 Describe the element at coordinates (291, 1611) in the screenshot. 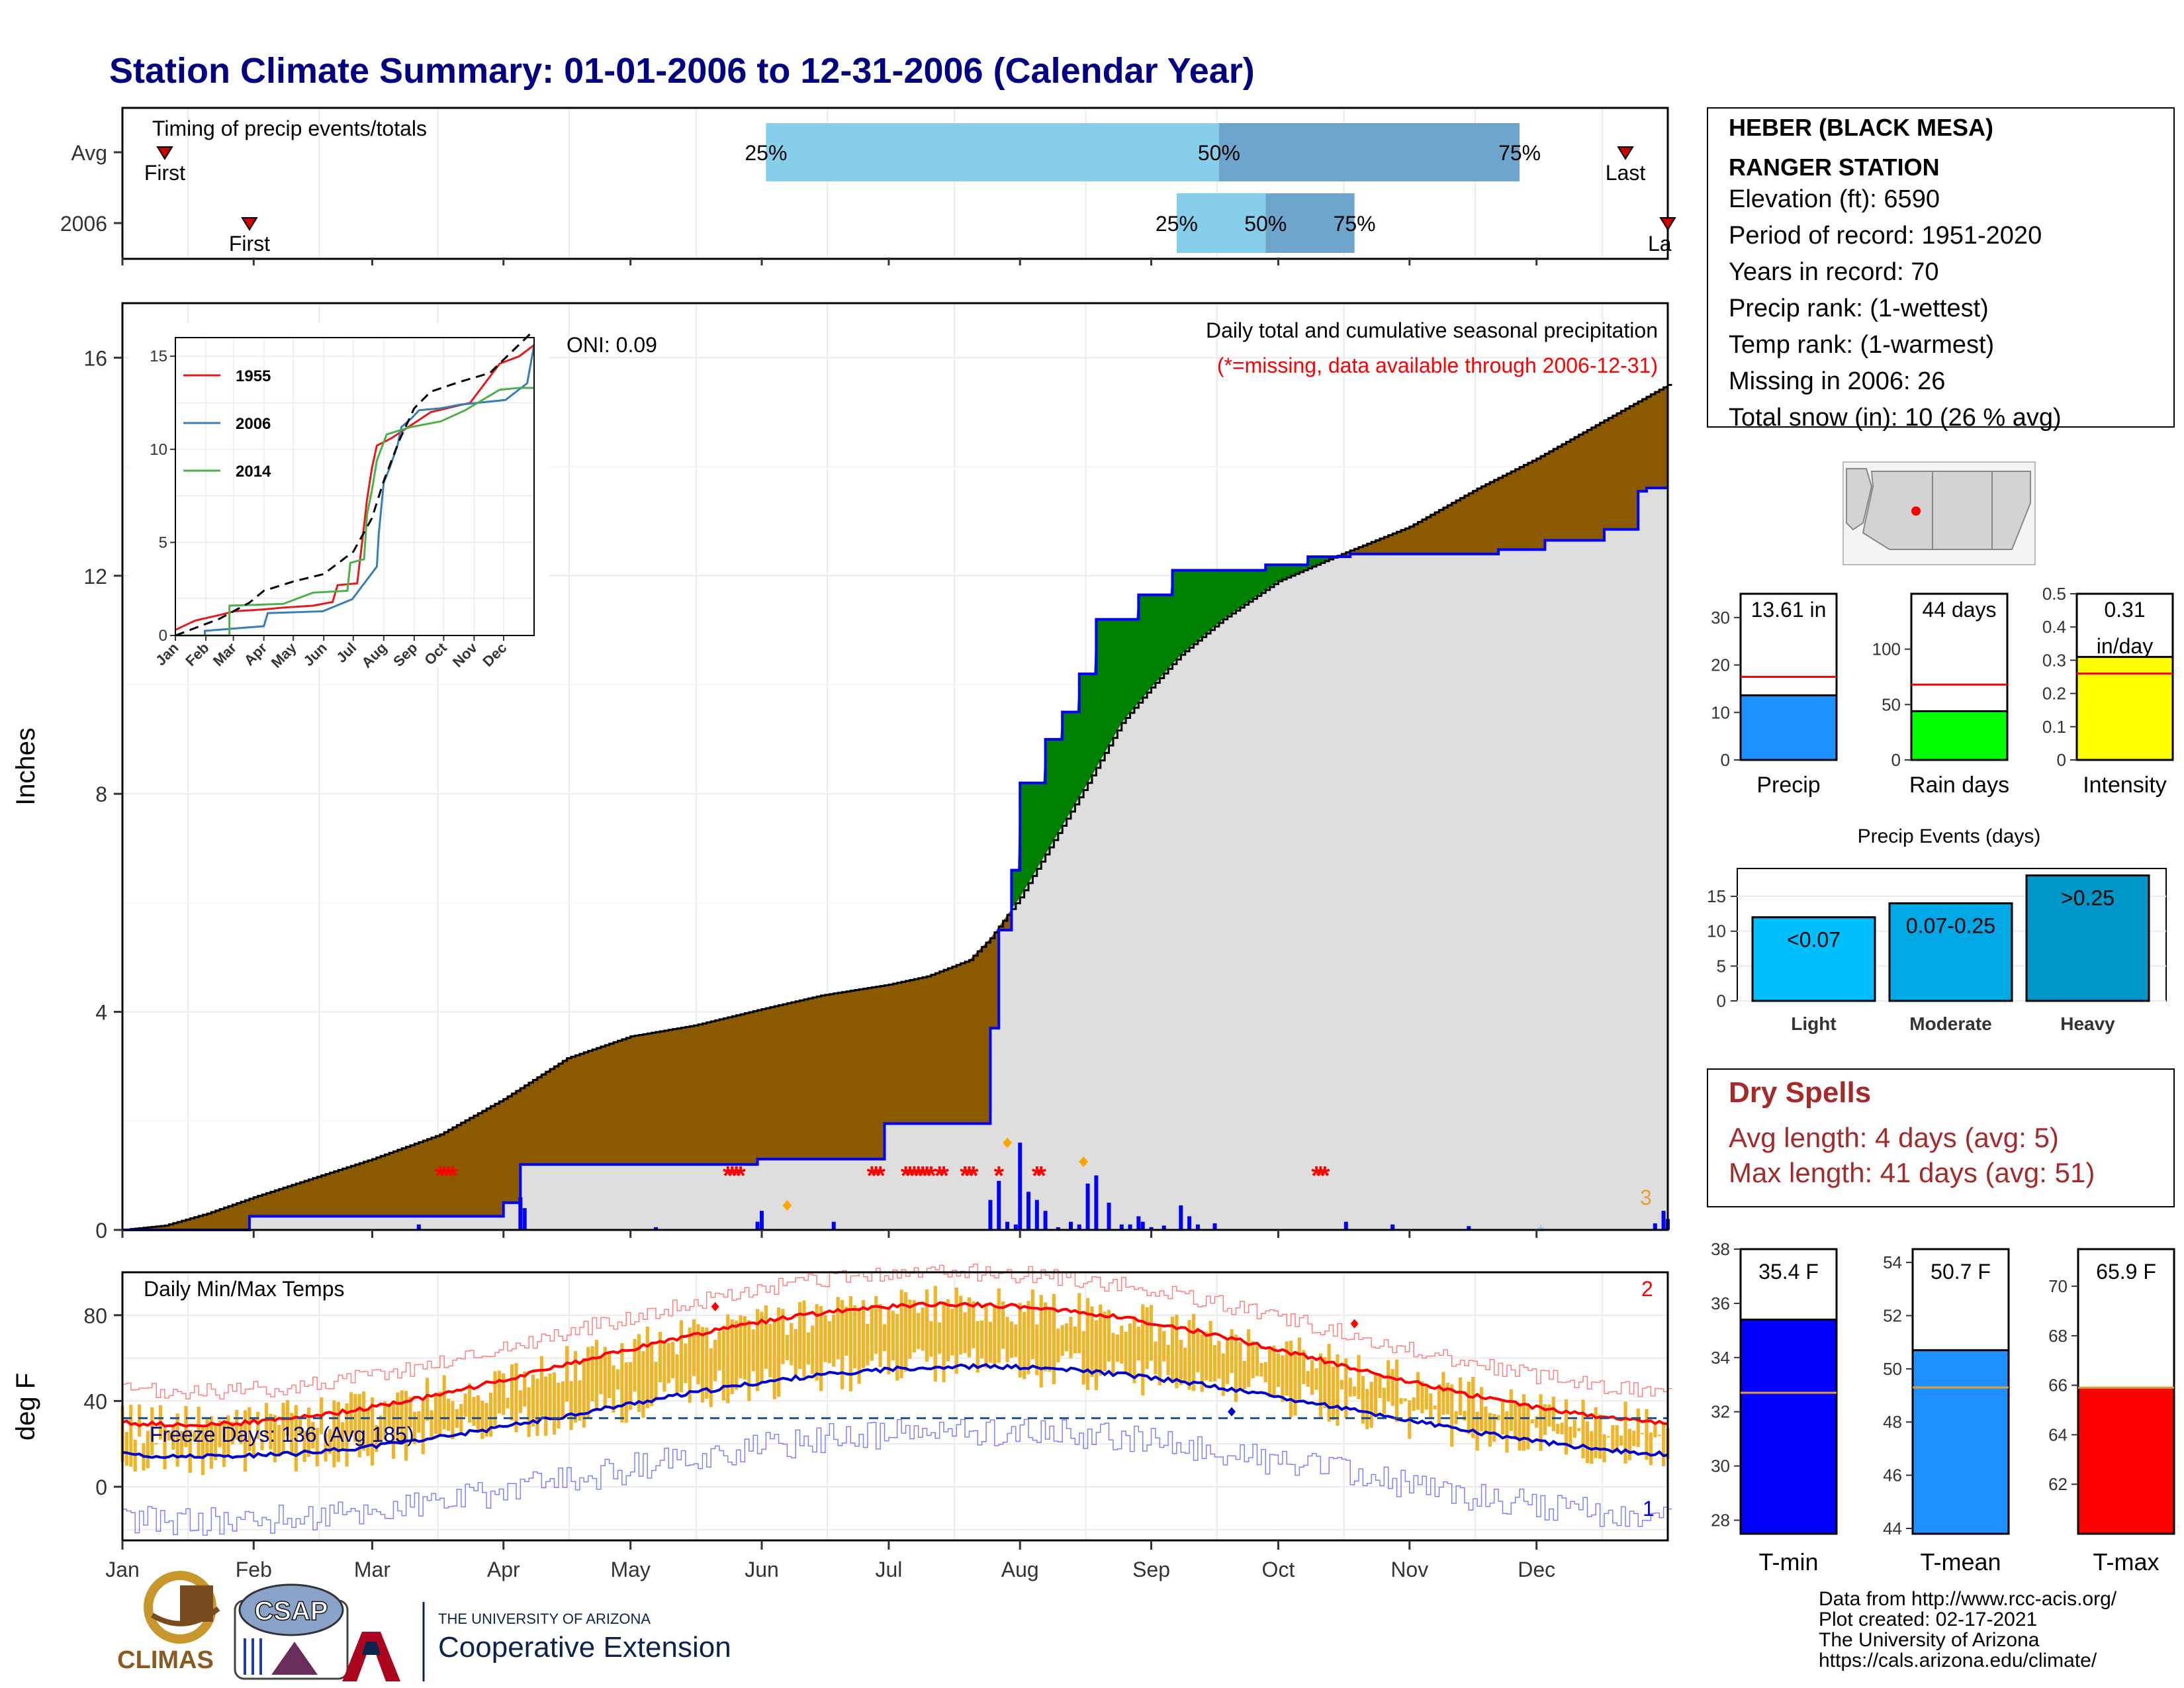

I see `csap-logo-text: CSAP` at that location.